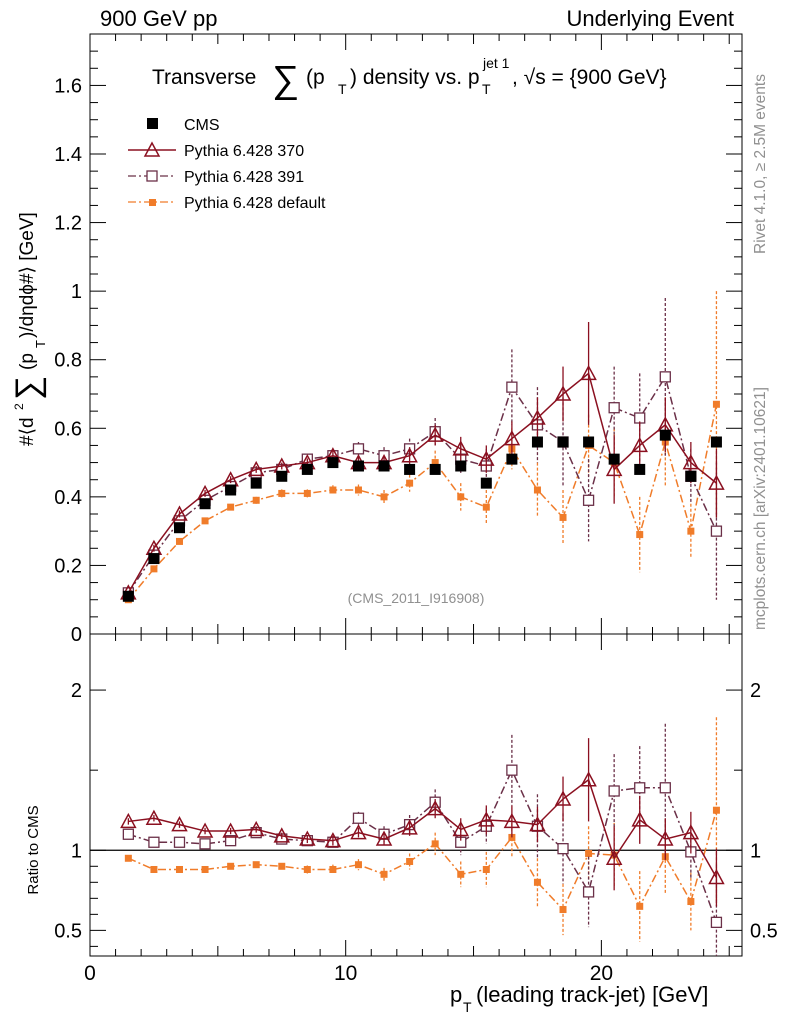  What do you see at coordinates (68, 498) in the screenshot?
I see `main-y-tick-label: 0.4` at bounding box center [68, 498].